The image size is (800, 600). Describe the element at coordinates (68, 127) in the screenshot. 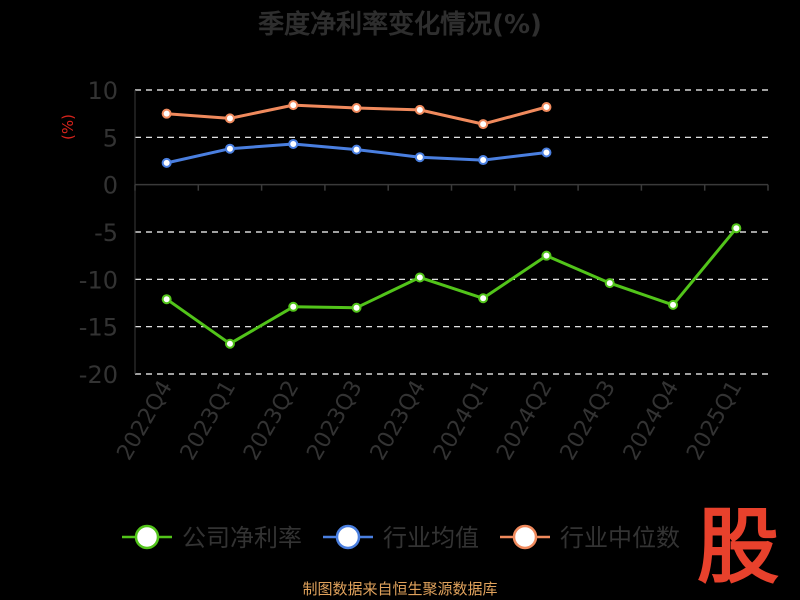

I see `y-axis-label: (%)` at that location.